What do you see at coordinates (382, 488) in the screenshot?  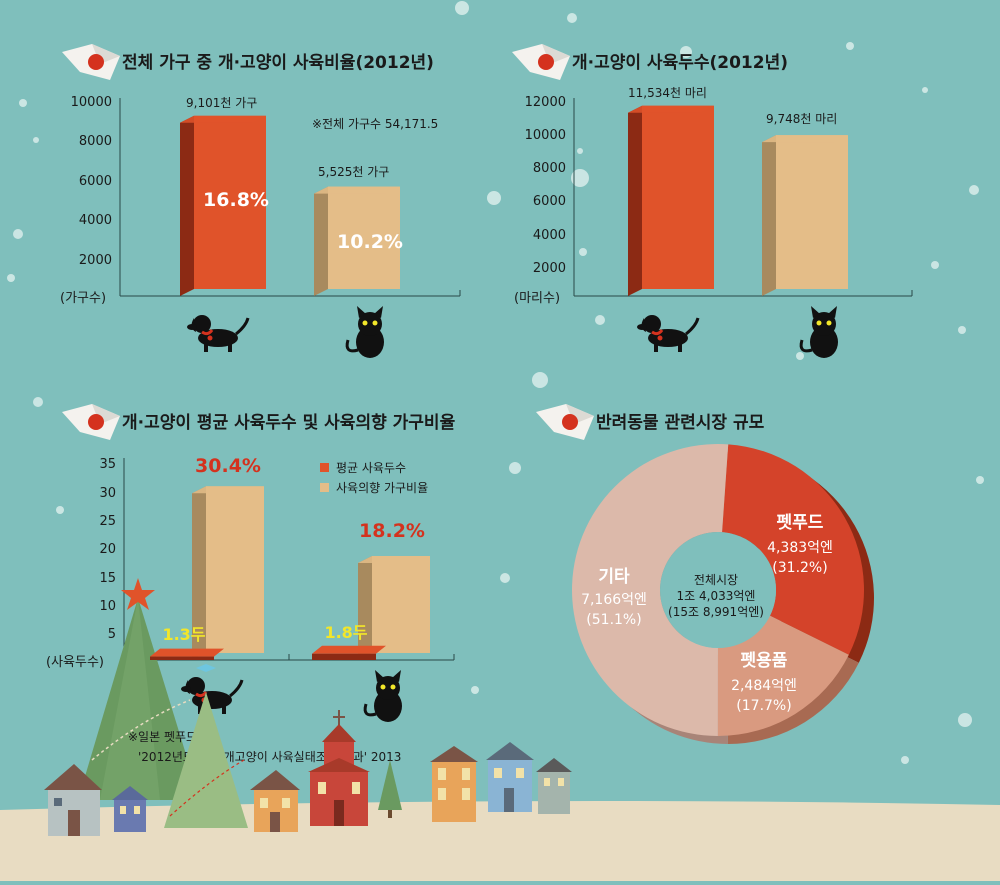 I see `legend-label-intent: 사육의향 가구비율` at bounding box center [382, 488].